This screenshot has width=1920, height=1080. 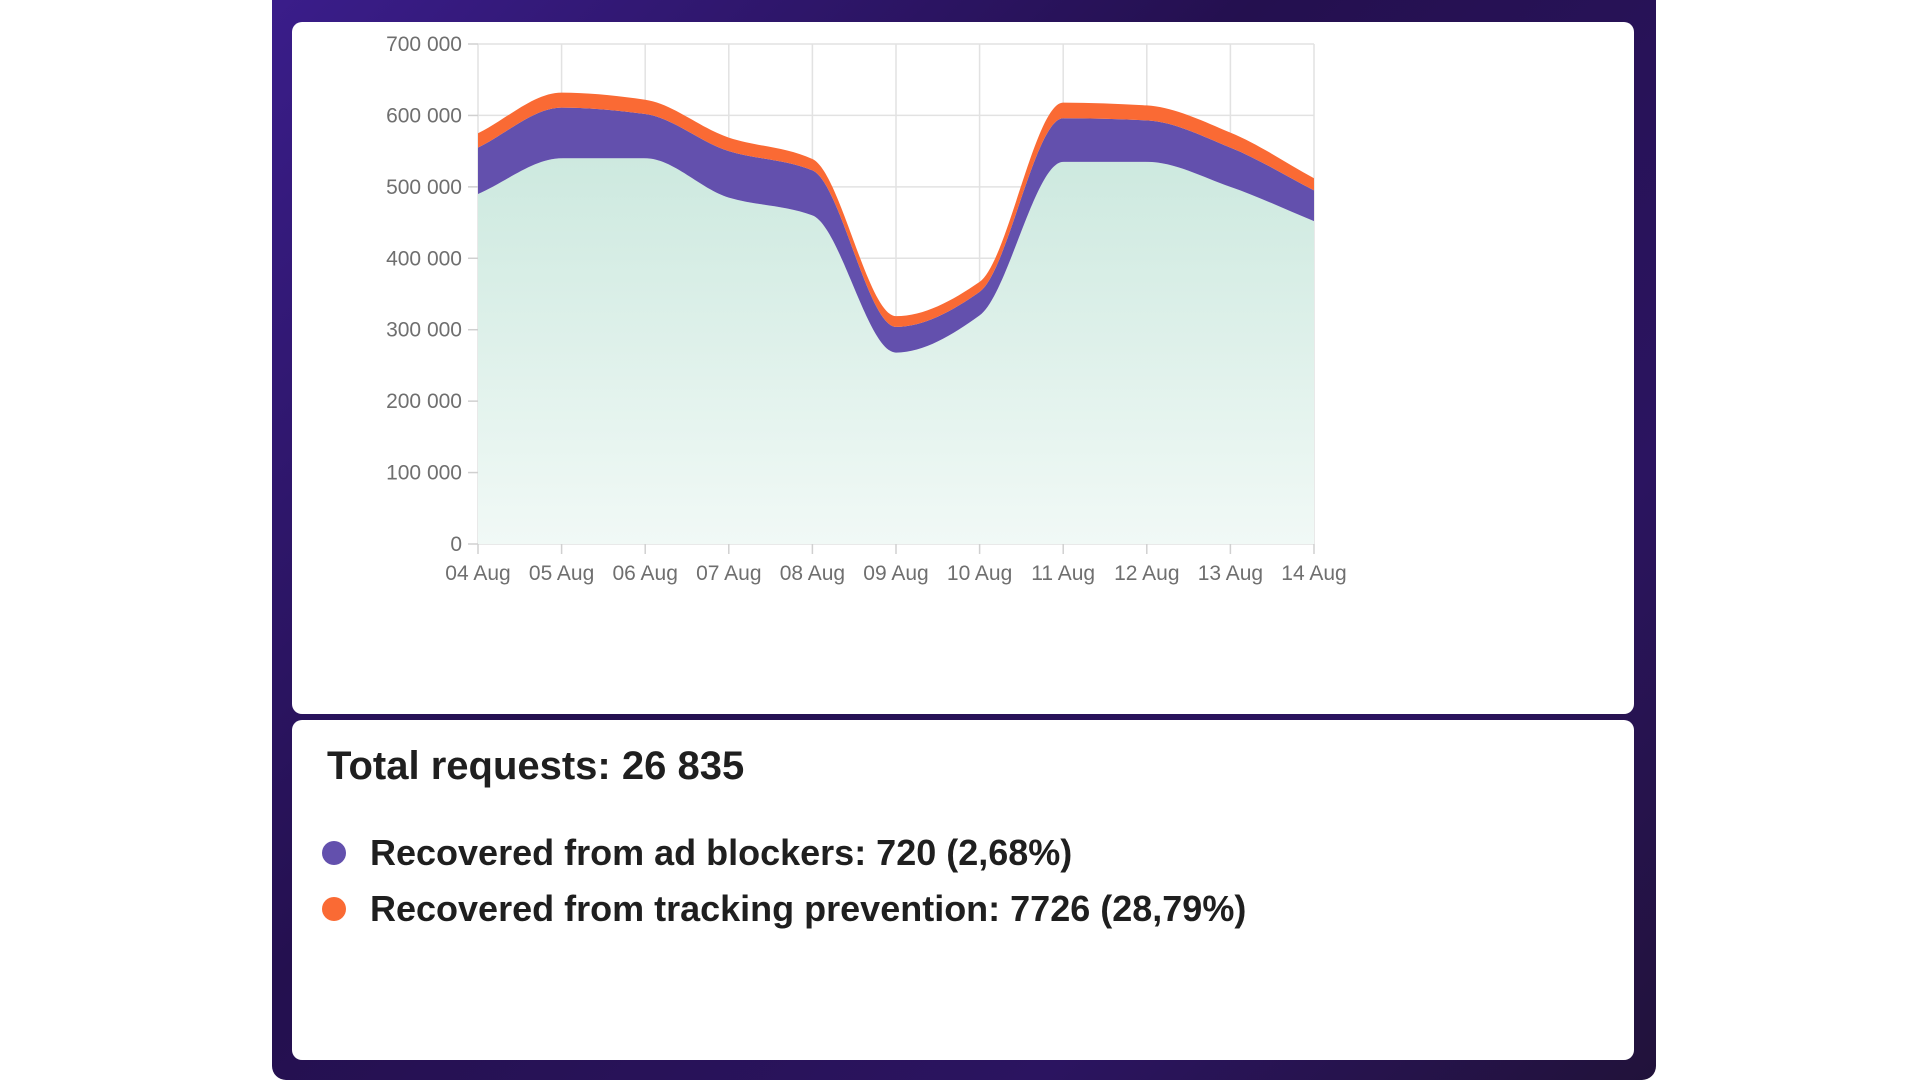 I want to click on legend-dot-tracking-prevention, so click(x=334, y=909).